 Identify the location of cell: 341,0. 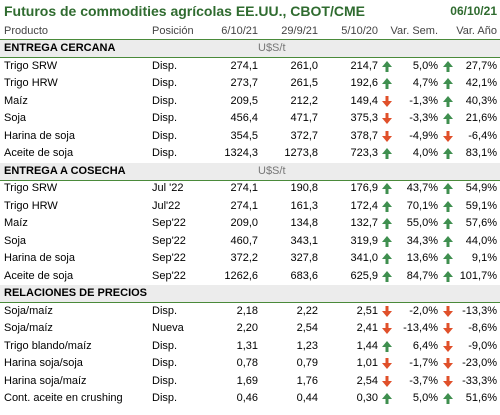
(364, 258).